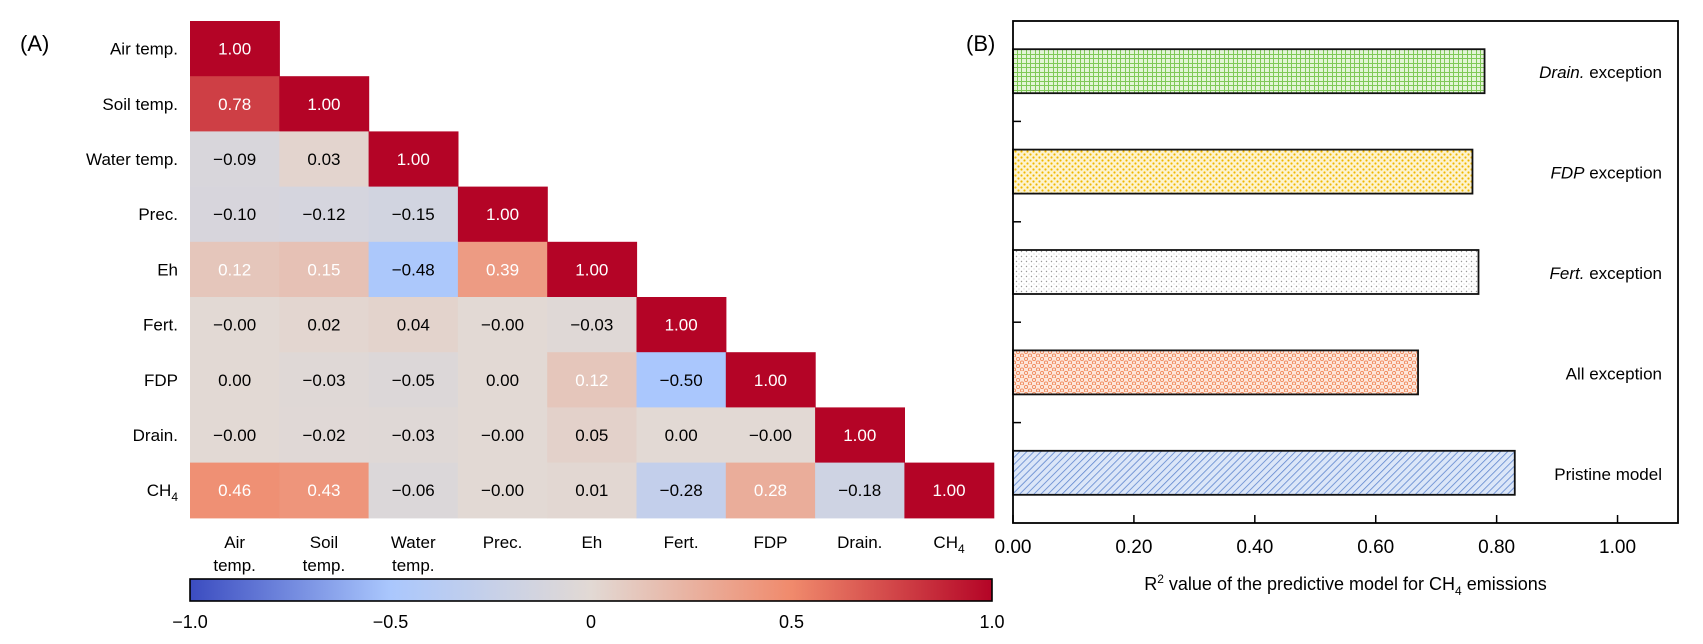  I want to click on heatmap-cell-label: −0.10, so click(234, 214).